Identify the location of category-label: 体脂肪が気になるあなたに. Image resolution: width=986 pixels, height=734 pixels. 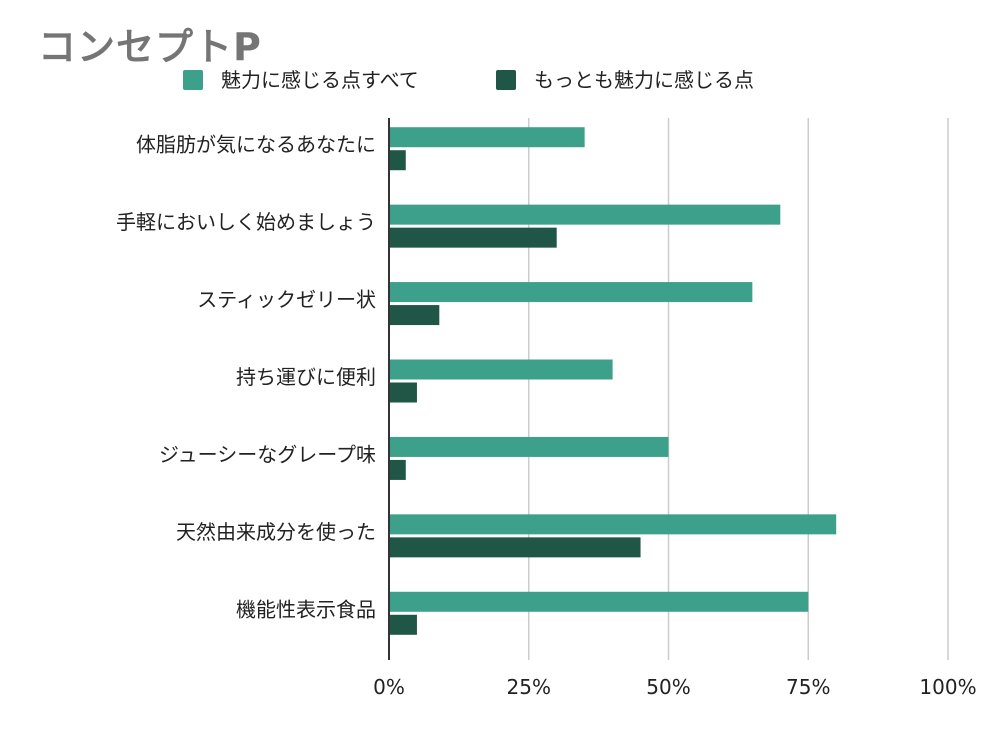
(256, 145).